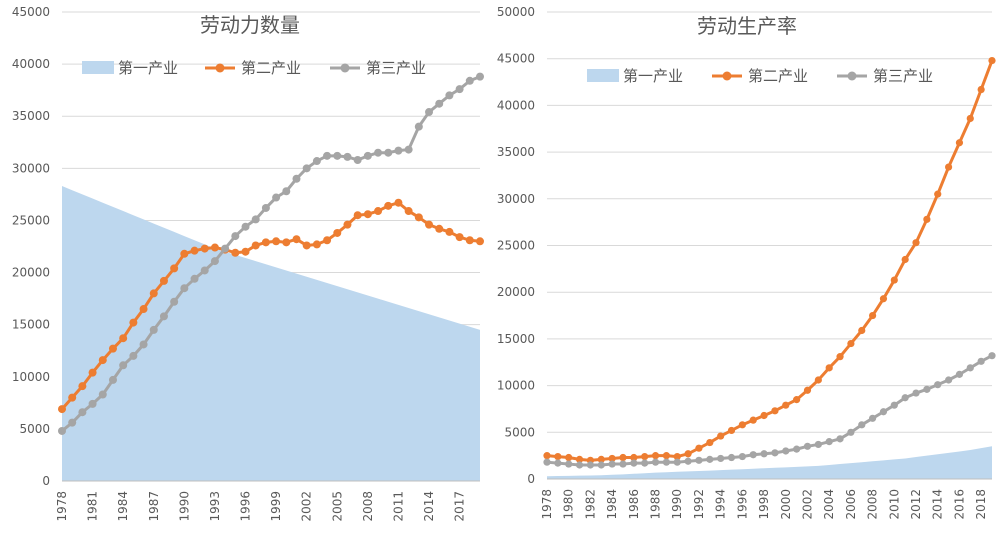 The width and height of the screenshot is (1000, 545). I want to click on y-tick-label: 35000, so click(516, 152).